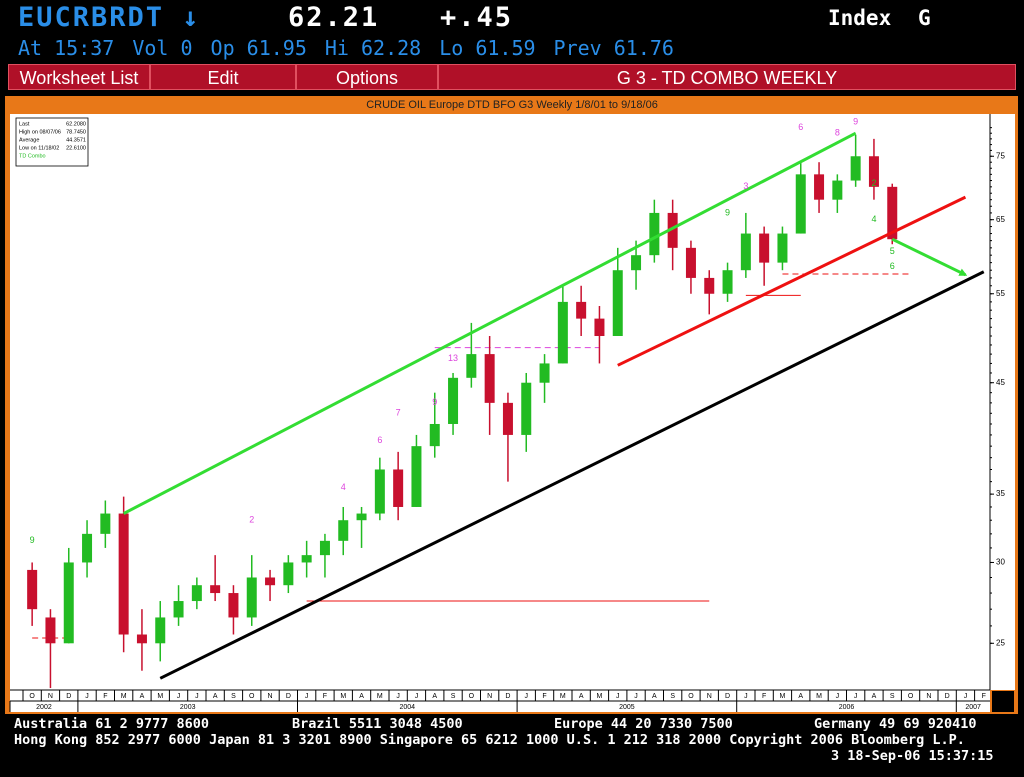 This screenshot has height=777, width=1024. Describe the element at coordinates (44, 707) in the screenshot. I see `year-label: 2002` at that location.